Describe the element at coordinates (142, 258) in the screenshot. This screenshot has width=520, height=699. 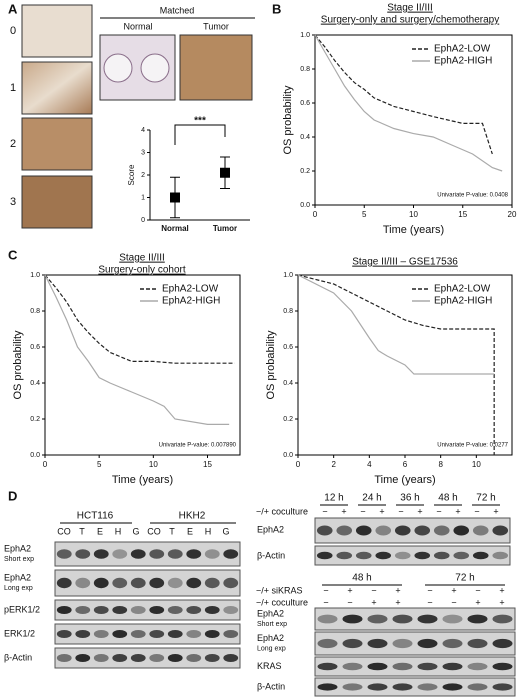
I see `chart-title: Stage II/III` at that location.